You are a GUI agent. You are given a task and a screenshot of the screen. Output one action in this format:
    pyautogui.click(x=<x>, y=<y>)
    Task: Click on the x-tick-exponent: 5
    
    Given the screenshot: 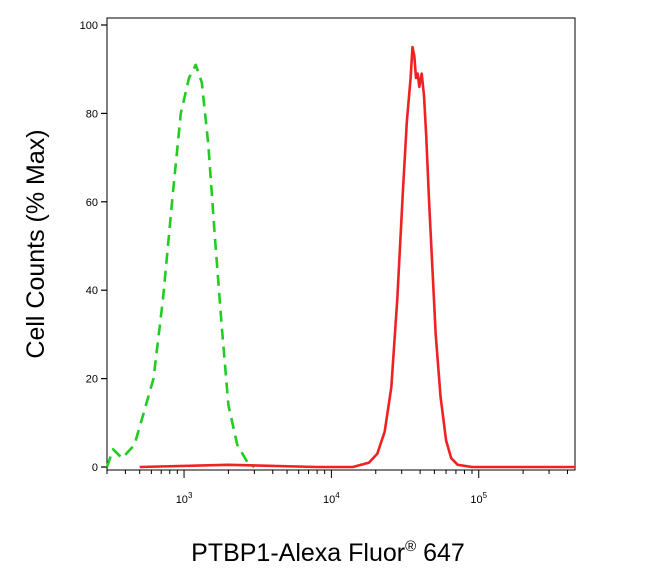 What is the action you would take?
    pyautogui.click(x=485, y=495)
    